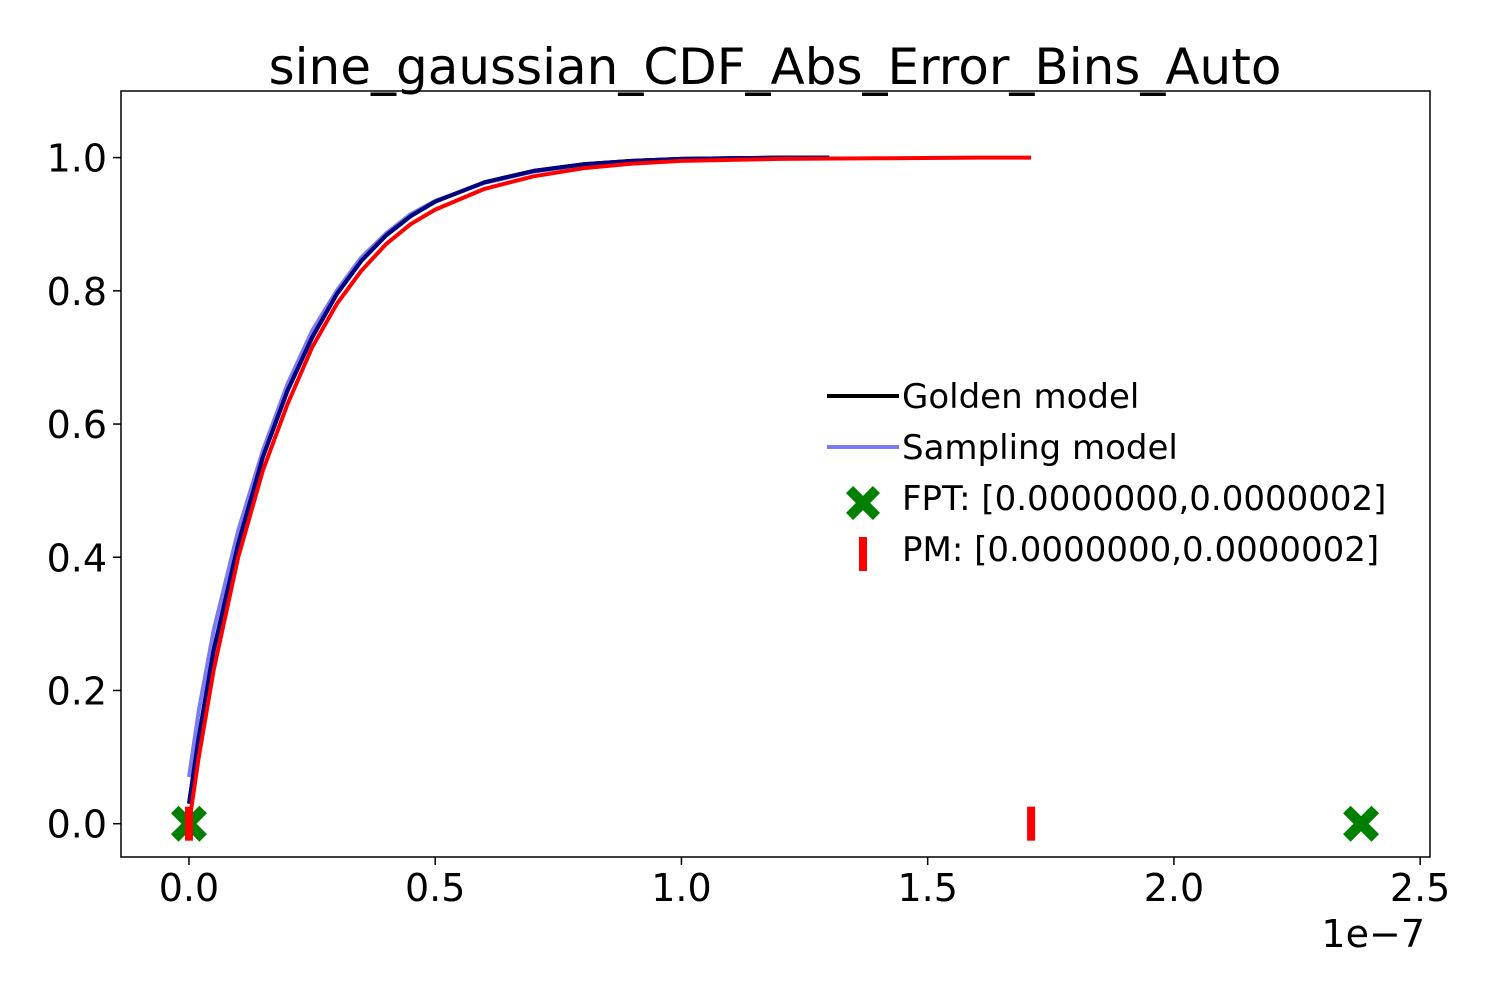 The image size is (1500, 1000). I want to click on legend-swatch-fpt-marker, so click(863, 503).